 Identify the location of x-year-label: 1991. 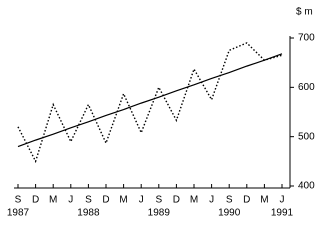
(282, 213).